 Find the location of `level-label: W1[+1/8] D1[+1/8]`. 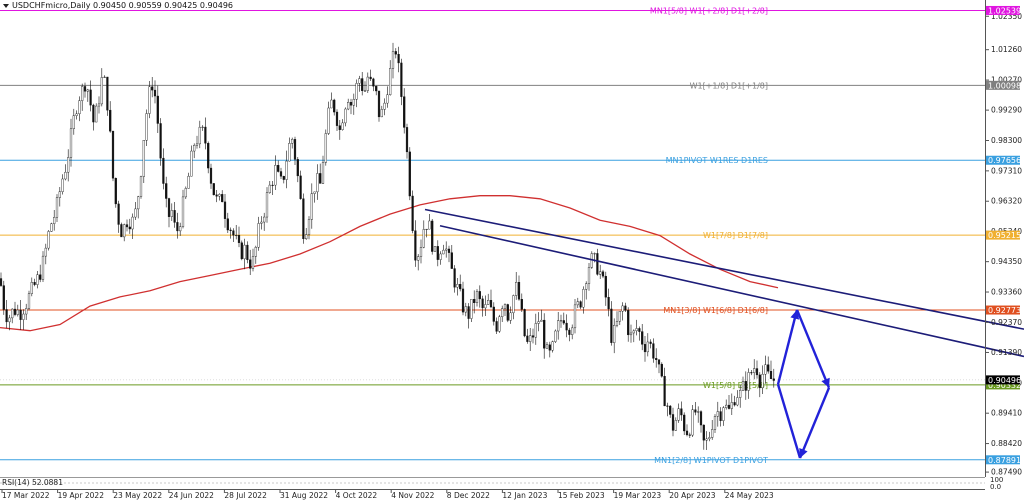

level-label: W1[+1/8] D1[+1/8] is located at coordinates (729, 85).